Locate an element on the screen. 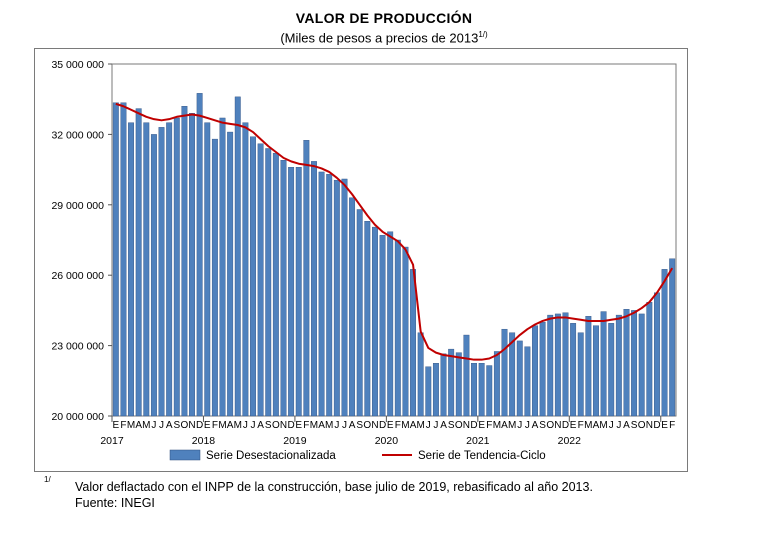  x-year-label: 2022 is located at coordinates (570, 441).